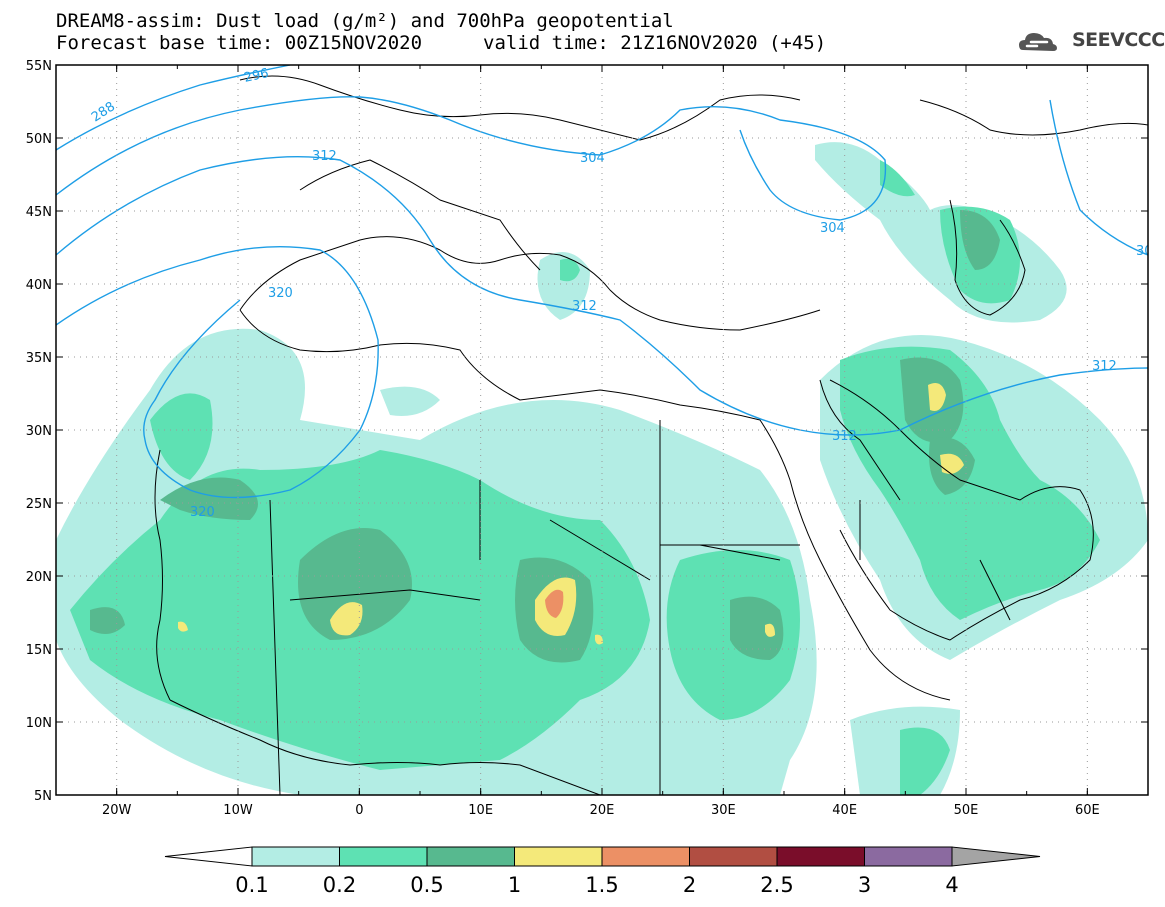 The height and width of the screenshot is (907, 1165). What do you see at coordinates (39, 139) in the screenshot?
I see `lat-label: 50N` at bounding box center [39, 139].